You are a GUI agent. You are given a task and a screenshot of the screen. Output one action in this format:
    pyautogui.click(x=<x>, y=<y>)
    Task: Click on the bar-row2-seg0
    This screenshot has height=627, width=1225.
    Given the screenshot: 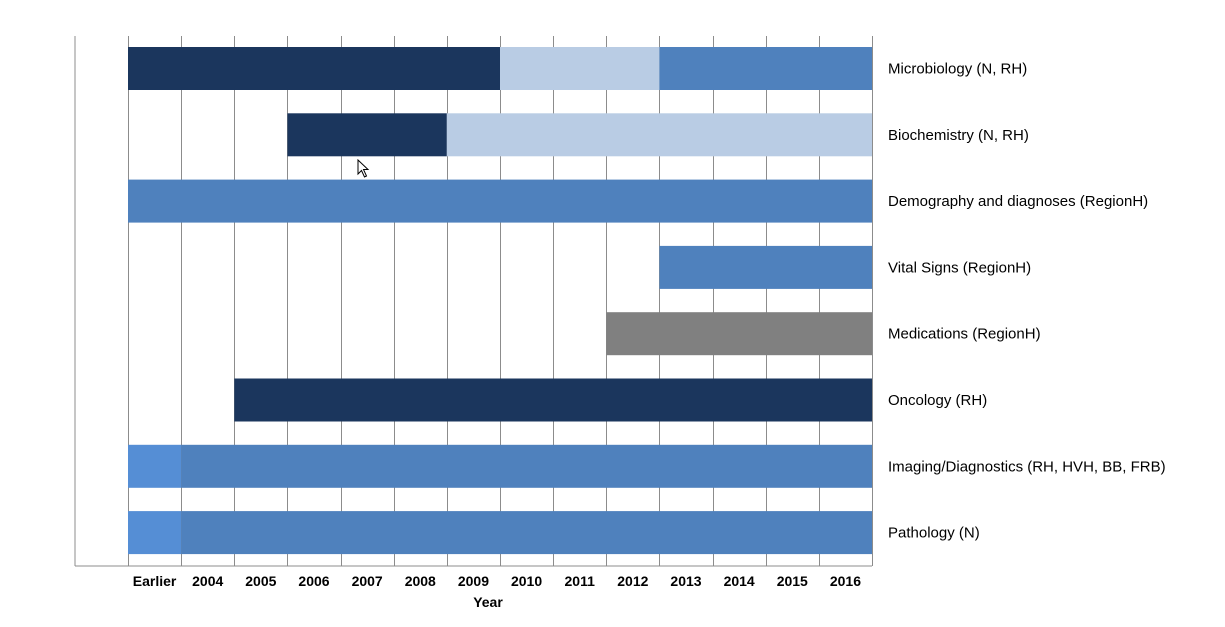 What is the action you would take?
    pyautogui.click(x=500, y=201)
    